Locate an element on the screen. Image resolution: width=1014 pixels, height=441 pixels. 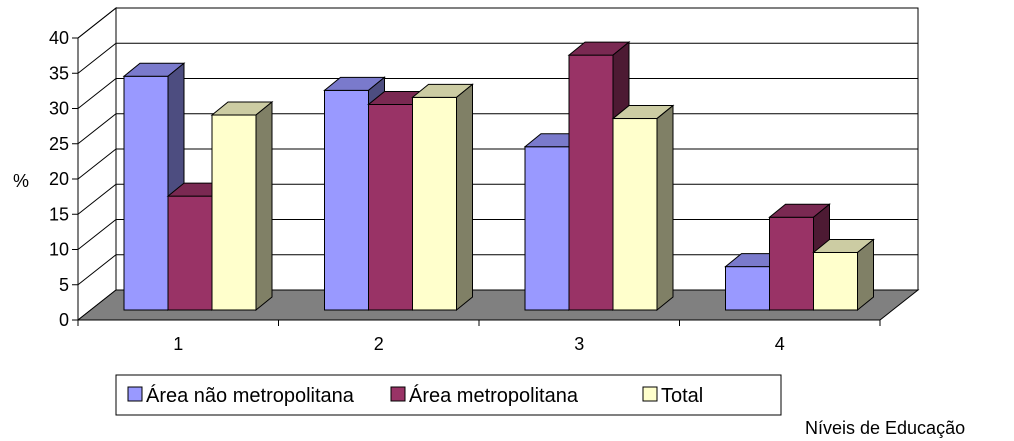
y-axis-label: % is located at coordinates (21, 181).